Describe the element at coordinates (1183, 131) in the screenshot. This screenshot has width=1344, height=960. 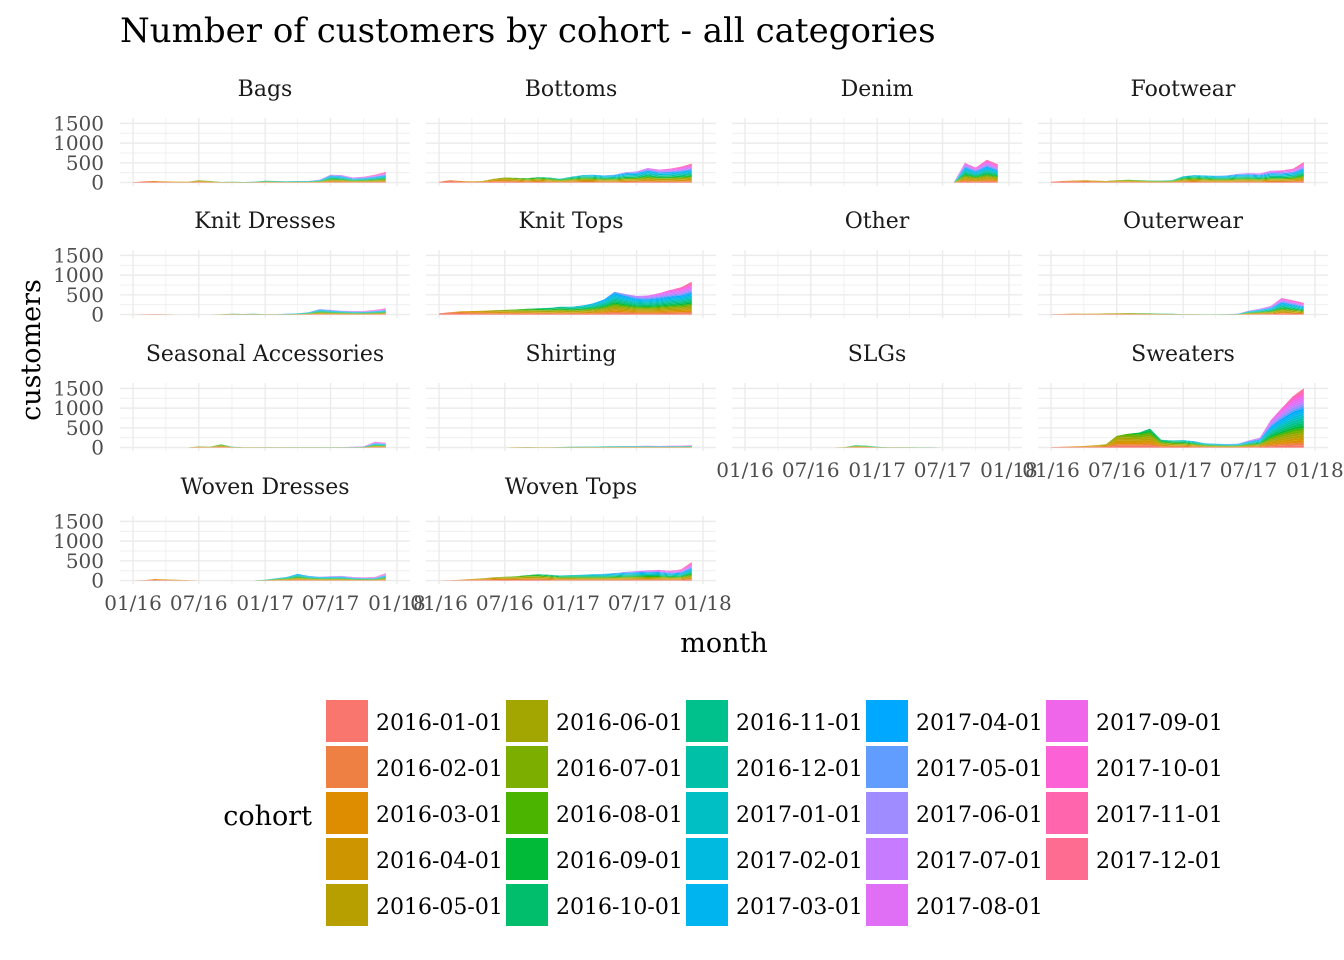
I see `panel-footwear: Footwear` at that location.